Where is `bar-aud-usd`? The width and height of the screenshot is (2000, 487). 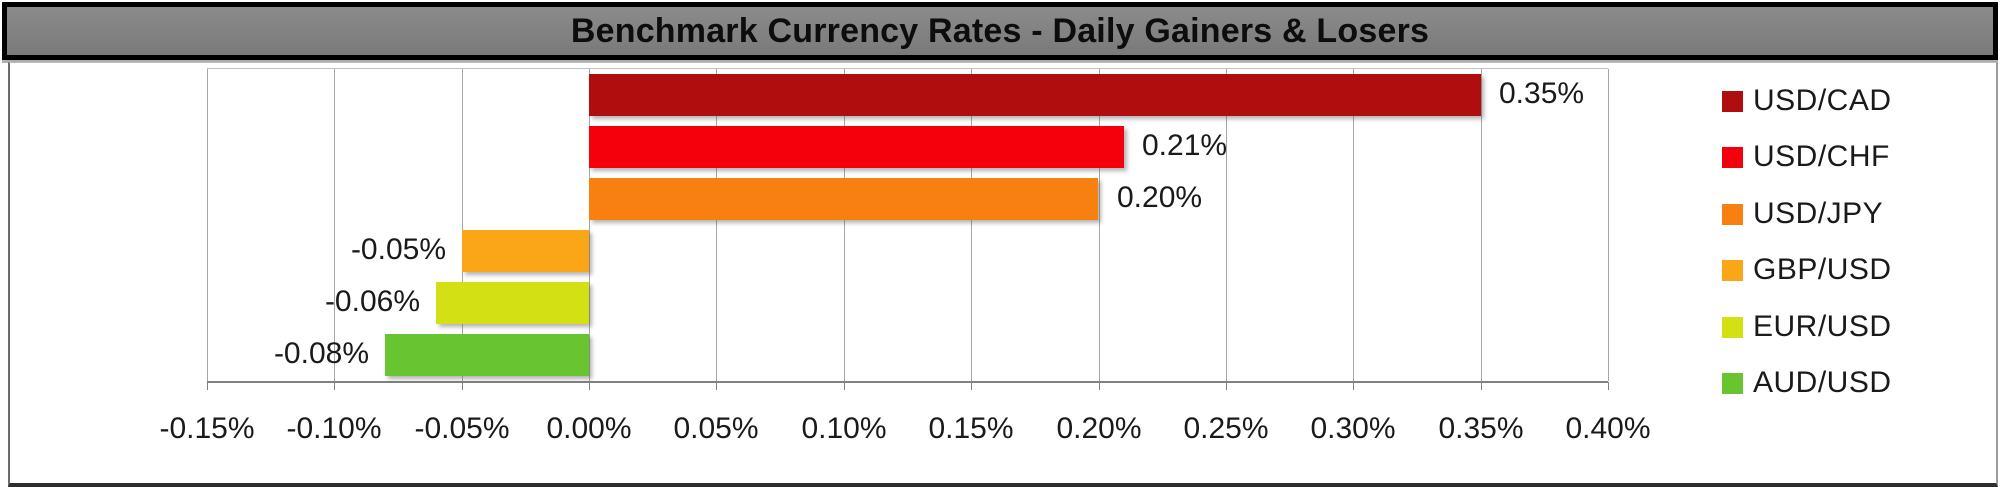
bar-aud-usd is located at coordinates (487, 355).